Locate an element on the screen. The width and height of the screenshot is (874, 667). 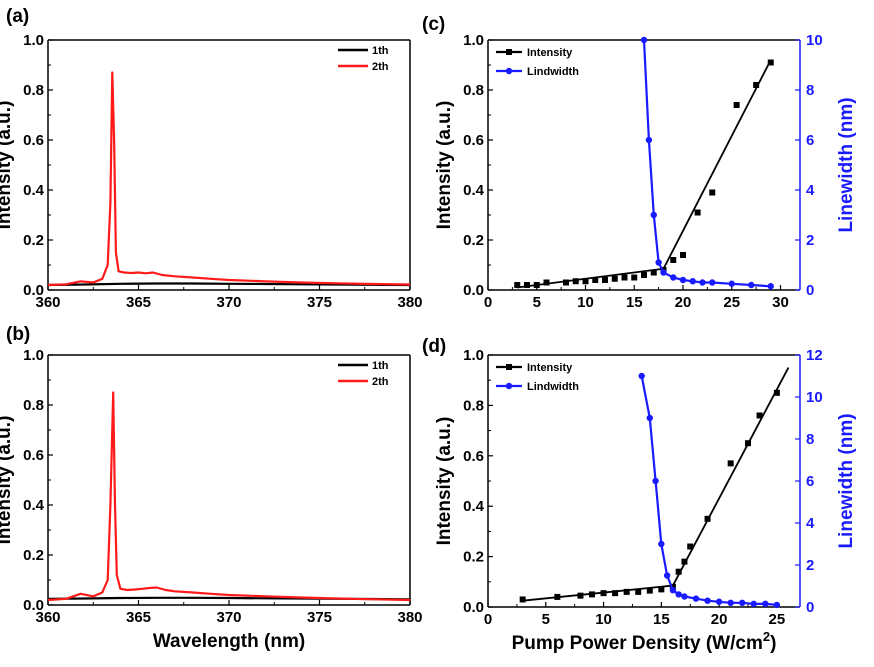
x-tick-label: 365 is located at coordinates (138, 617).